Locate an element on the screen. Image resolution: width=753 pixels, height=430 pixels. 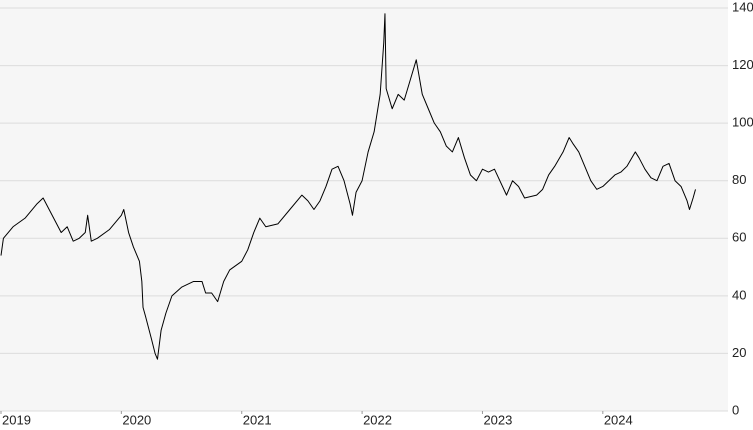
y-tick-label: 60 is located at coordinates (739, 237).